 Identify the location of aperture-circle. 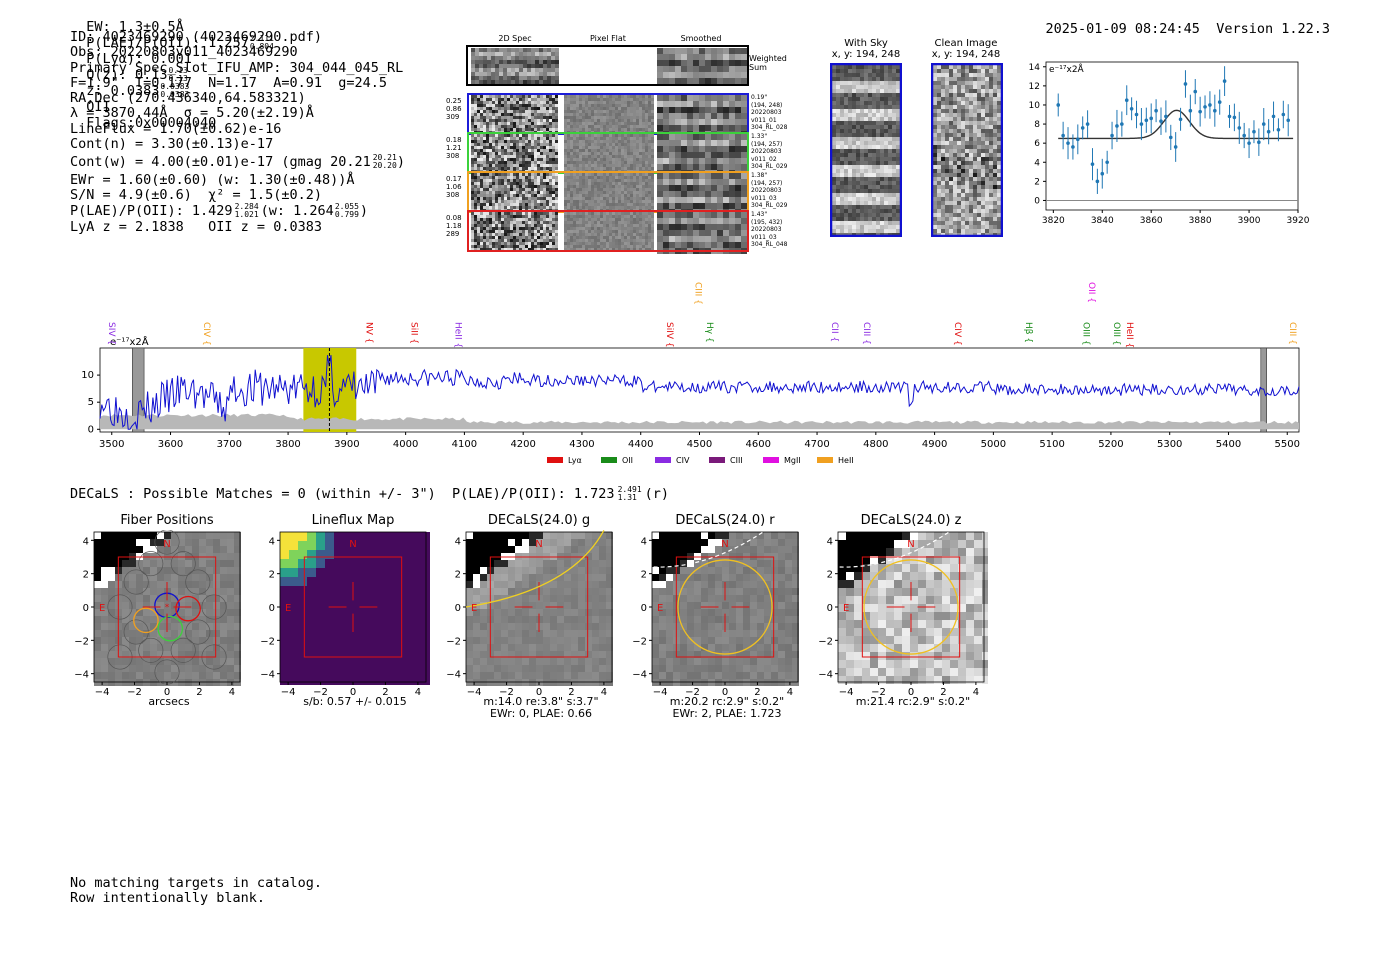
(725, 607).